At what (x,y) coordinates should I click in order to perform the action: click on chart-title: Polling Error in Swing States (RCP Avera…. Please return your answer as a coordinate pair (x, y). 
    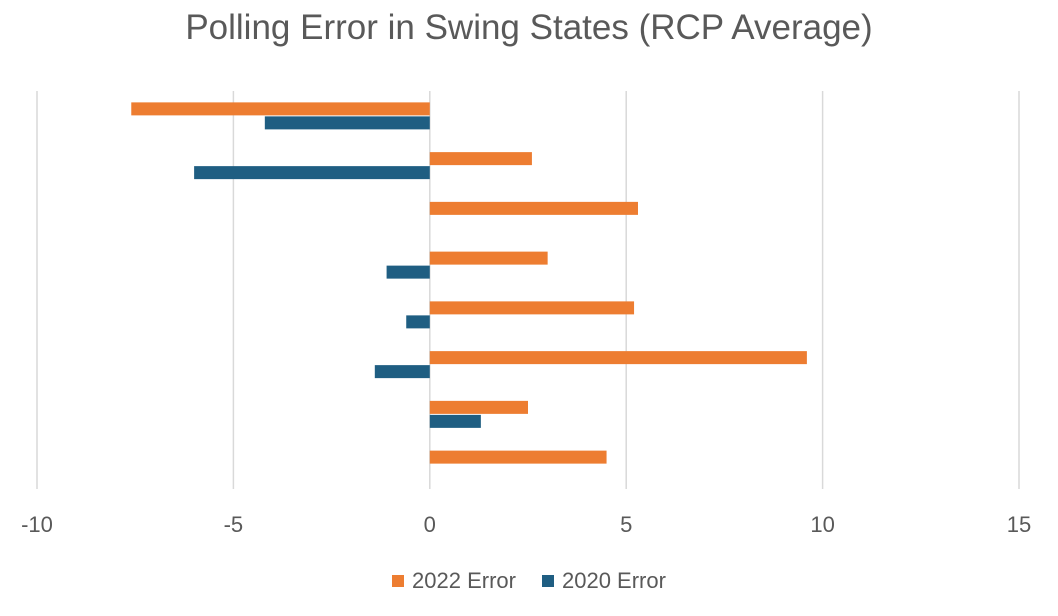
    Looking at the image, I should click on (529, 27).